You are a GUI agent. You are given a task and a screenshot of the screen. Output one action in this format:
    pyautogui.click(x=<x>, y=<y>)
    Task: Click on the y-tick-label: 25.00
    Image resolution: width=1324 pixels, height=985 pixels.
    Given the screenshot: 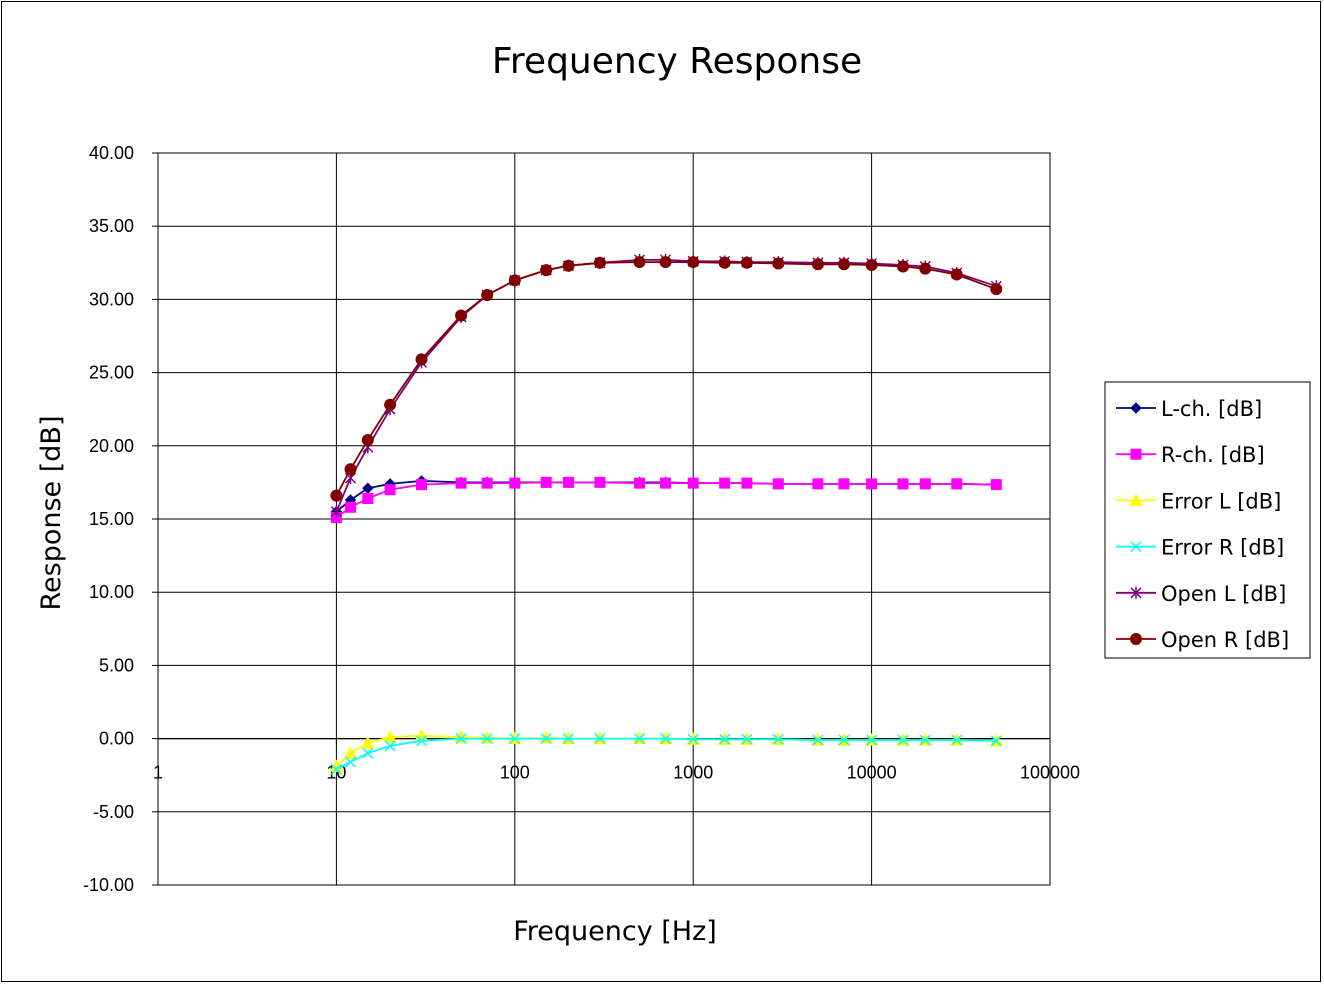 What is the action you would take?
    pyautogui.click(x=111, y=373)
    